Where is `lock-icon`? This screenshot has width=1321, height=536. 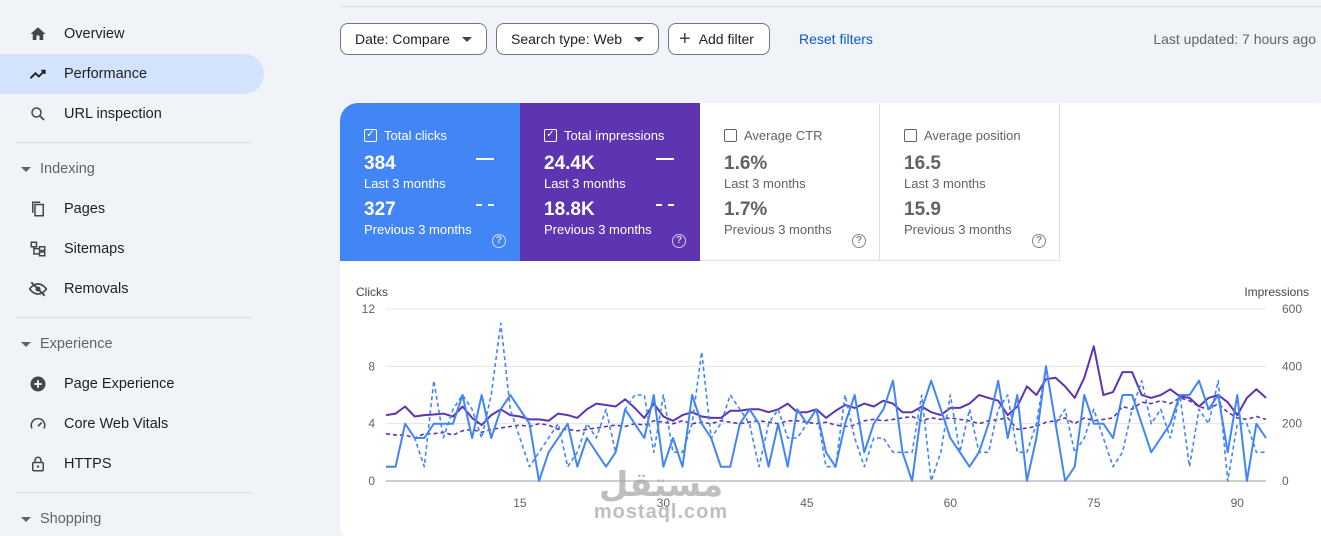 lock-icon is located at coordinates (38, 464).